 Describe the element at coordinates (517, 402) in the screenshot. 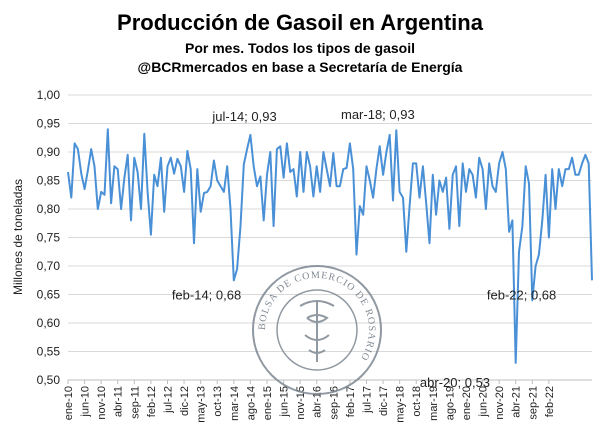

I see `x-tick-label: abr-21` at that location.